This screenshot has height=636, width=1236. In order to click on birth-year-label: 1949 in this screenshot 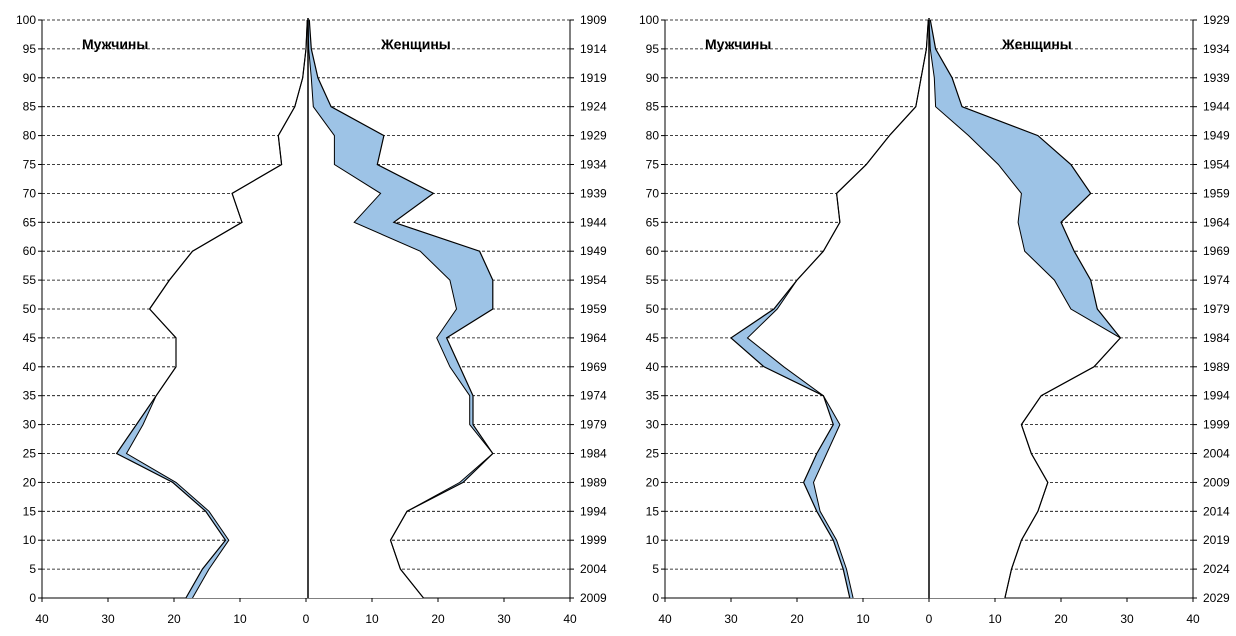, I will do `click(593, 251)`.